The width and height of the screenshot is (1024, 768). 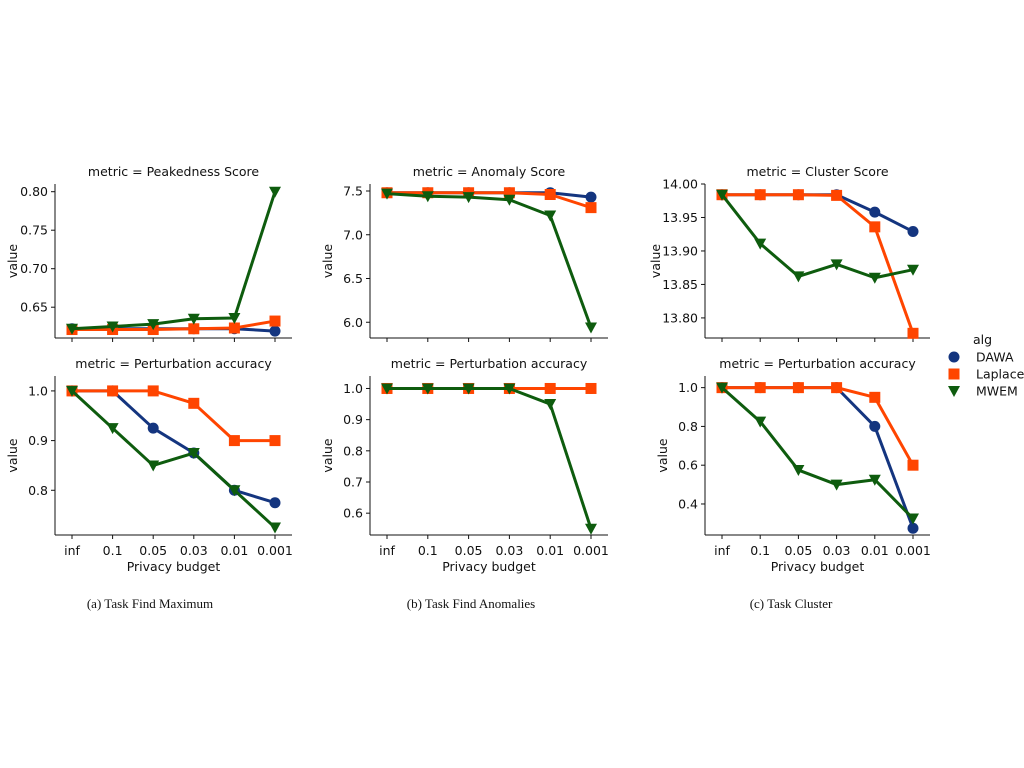 I want to click on y-tick-label: 0.6, so click(x=688, y=465).